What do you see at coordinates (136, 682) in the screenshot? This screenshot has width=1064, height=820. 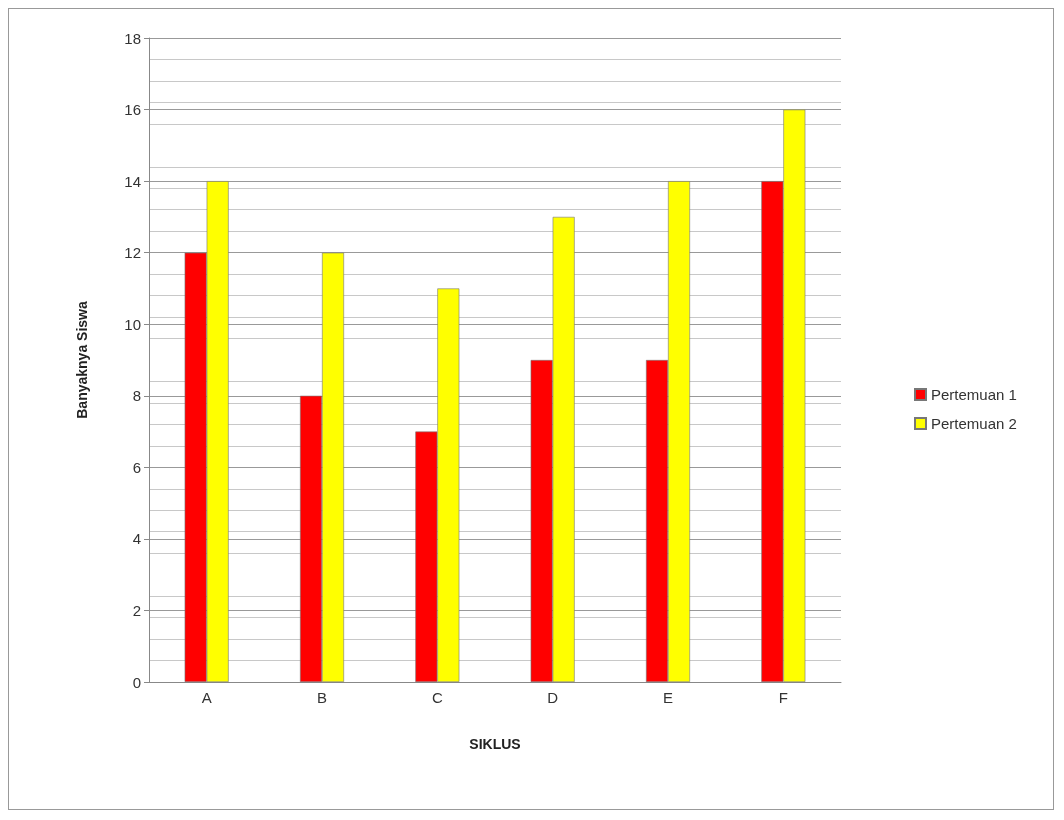 I see `y-tick-label: 0` at bounding box center [136, 682].